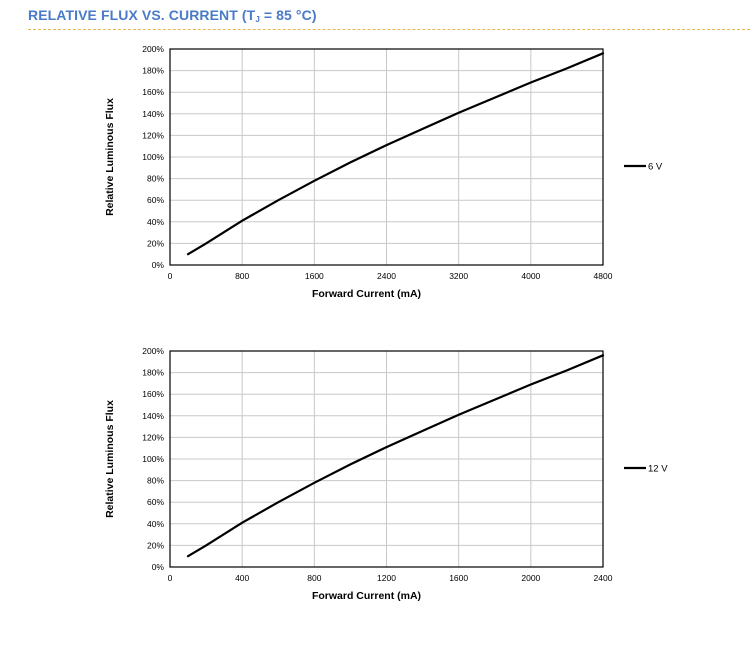  What do you see at coordinates (655, 167) in the screenshot?
I see `legend-label: 6 V` at bounding box center [655, 167].